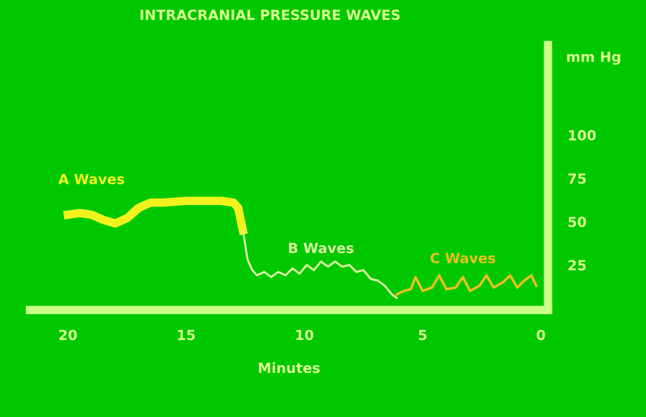 The width and height of the screenshot is (646, 417). I want to click on x-tick-label: 15, so click(186, 335).